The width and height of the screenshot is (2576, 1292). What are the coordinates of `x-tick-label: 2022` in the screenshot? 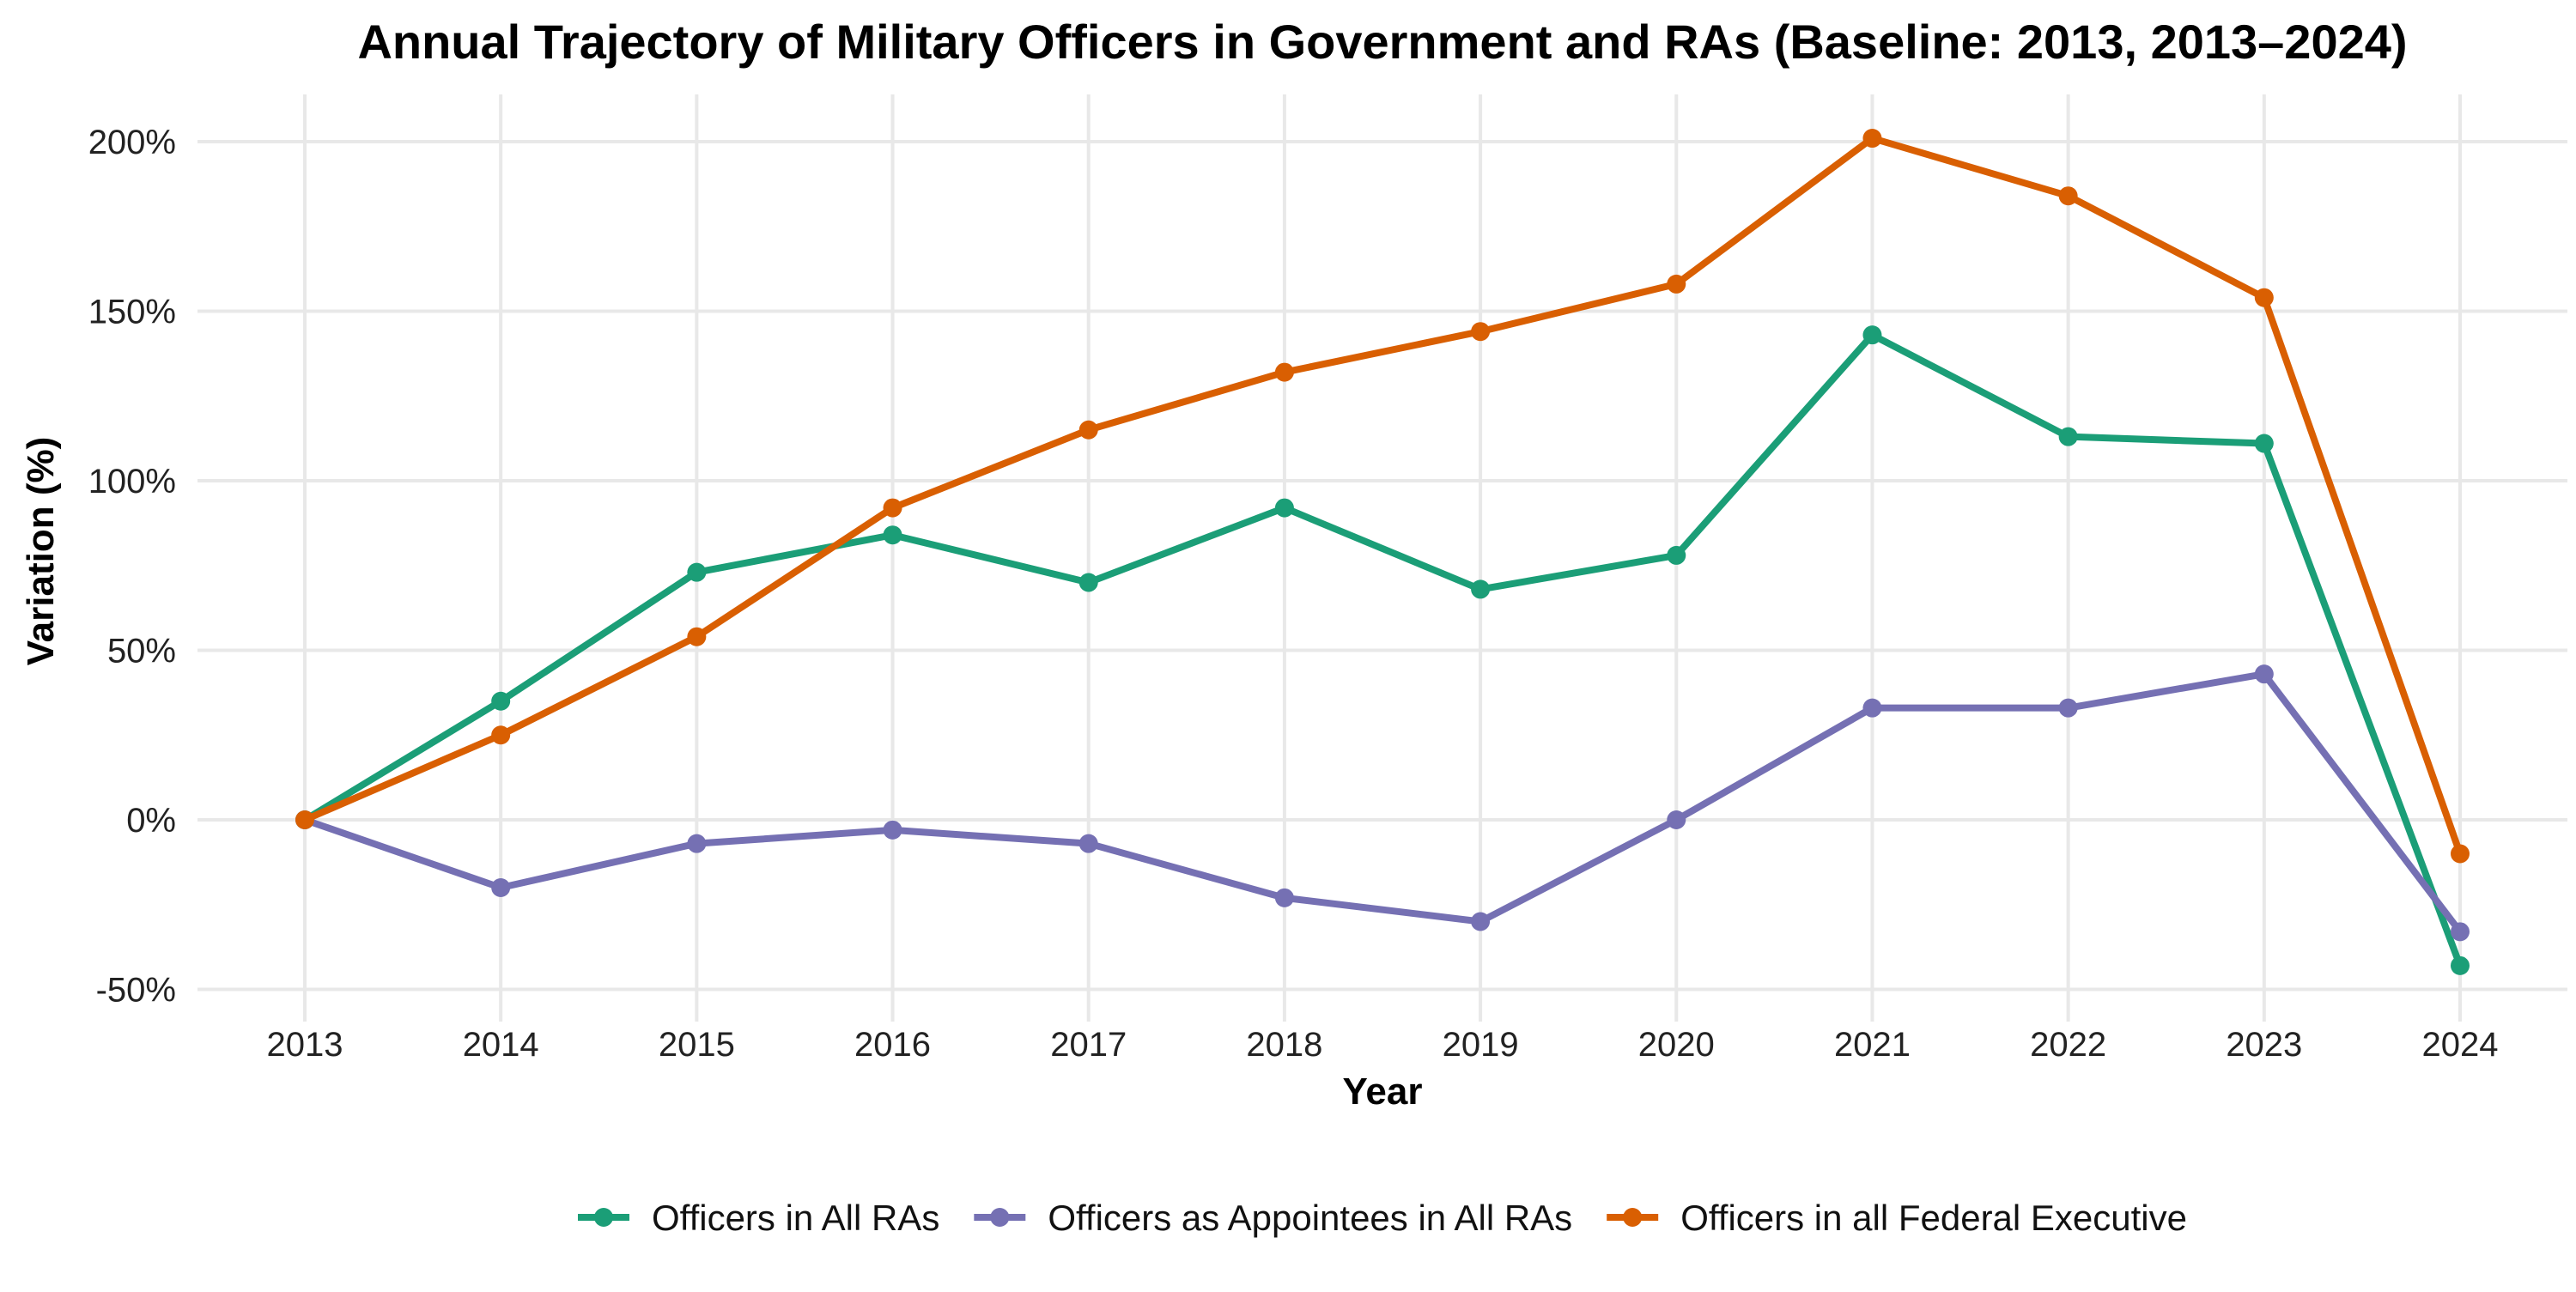 It's located at (2068, 1045).